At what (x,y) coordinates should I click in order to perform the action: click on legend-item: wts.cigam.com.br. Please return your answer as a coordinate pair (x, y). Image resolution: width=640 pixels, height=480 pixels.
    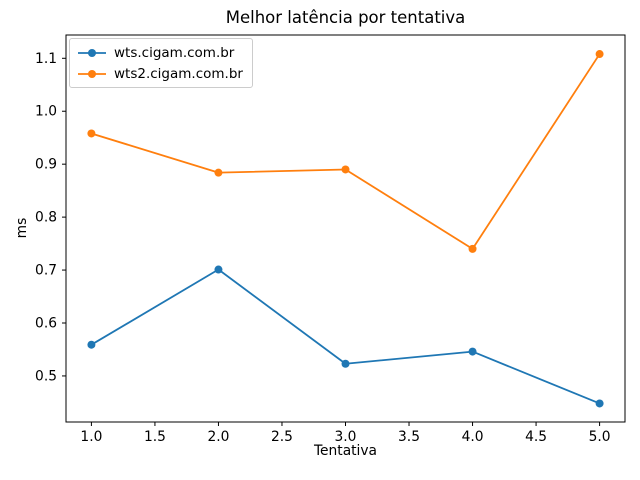
    Looking at the image, I should click on (160, 52).